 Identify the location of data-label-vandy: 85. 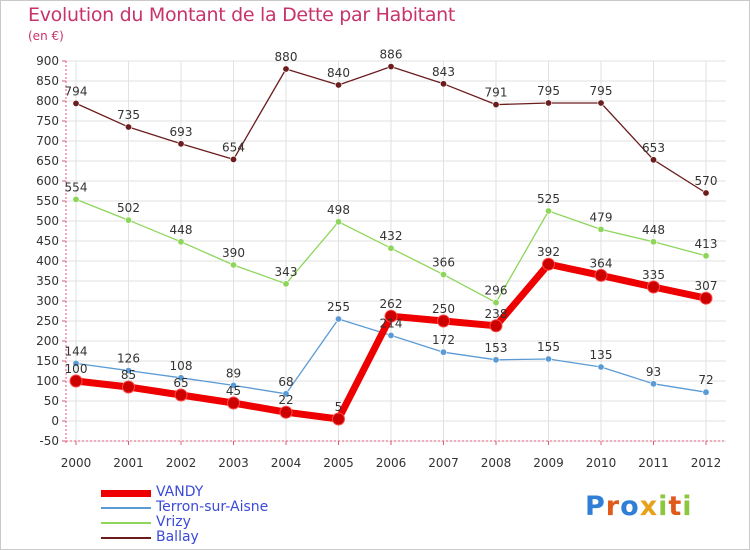
(128, 375).